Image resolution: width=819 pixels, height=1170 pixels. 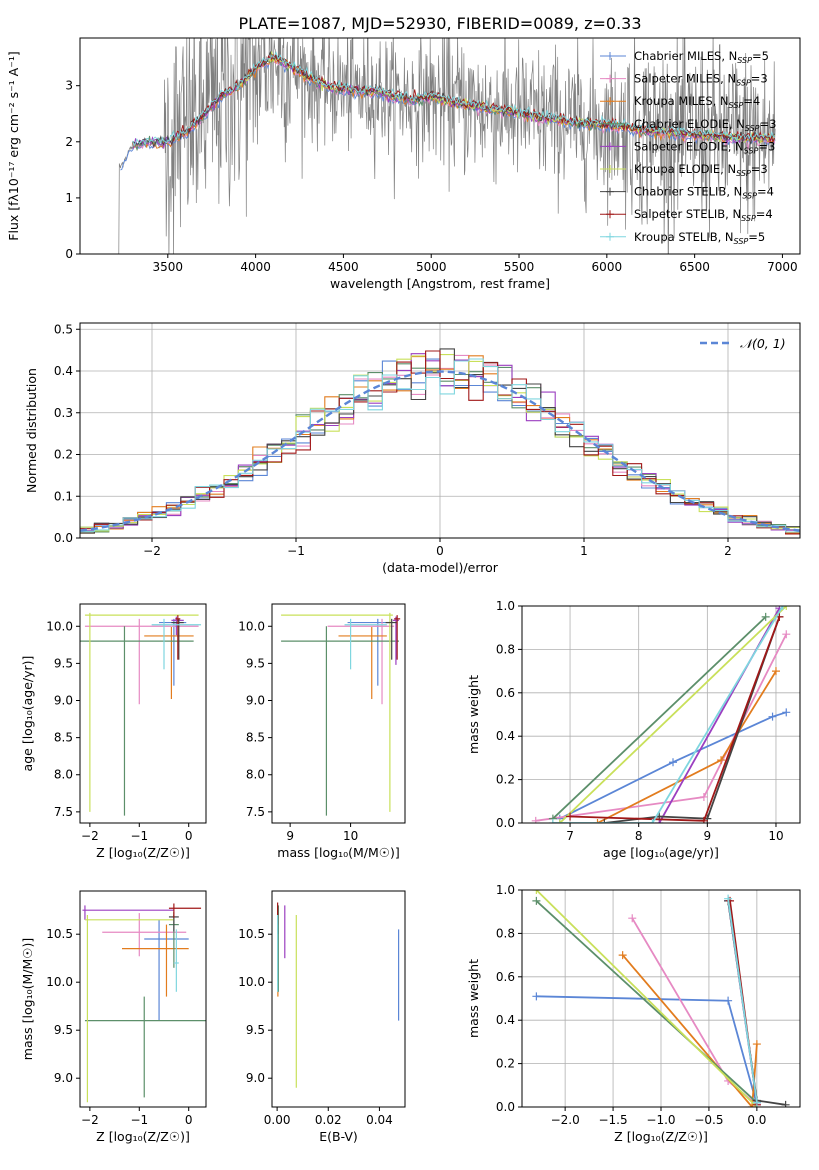 What do you see at coordinates (338, 995) in the screenshot?
I see `plot-area-mass-vs-ebv` at bounding box center [338, 995].